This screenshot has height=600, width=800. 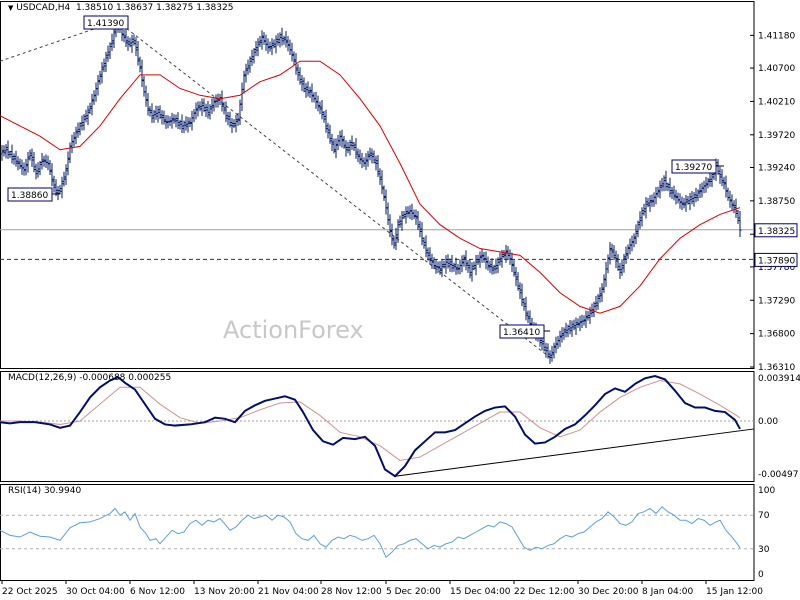 I want to click on macd-y-tick-label: -0.00497, so click(x=778, y=475).